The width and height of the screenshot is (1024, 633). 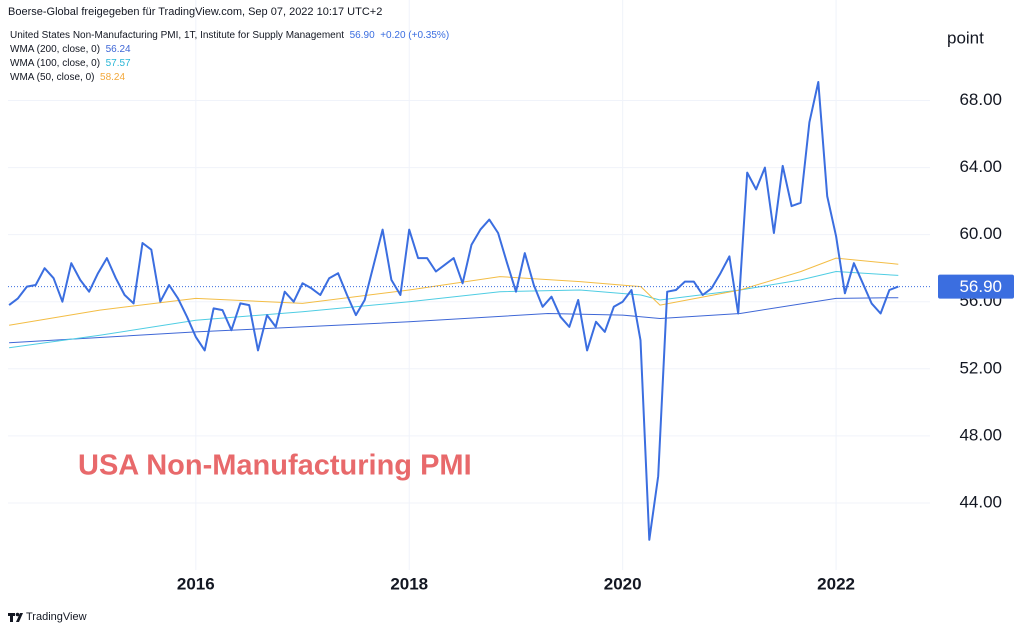 What do you see at coordinates (229, 78) in the screenshot?
I see `legend-row: WMA (50, close, 0) 58.24` at bounding box center [229, 78].